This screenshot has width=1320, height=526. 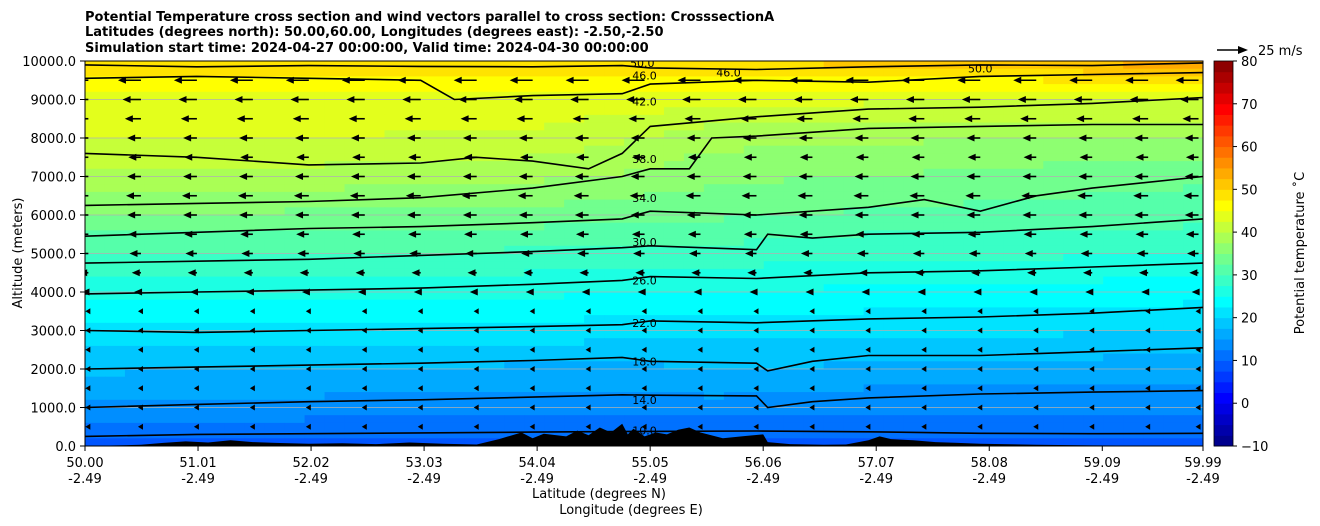 What do you see at coordinates (1223, 216) in the screenshot?
I see `colorbar-segment` at bounding box center [1223, 216].